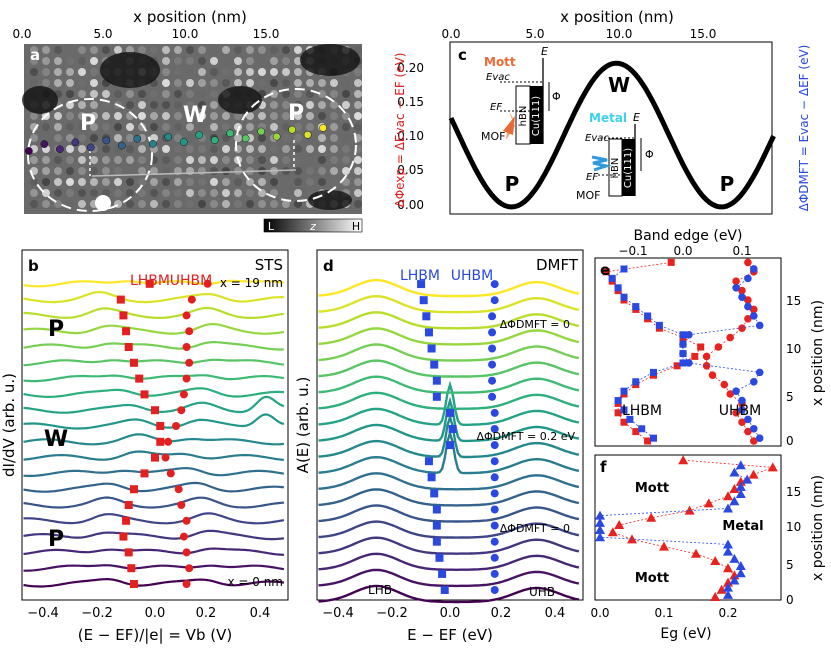  What do you see at coordinates (496, 107) in the screenshot?
I see `inset-mott-ef: EF` at bounding box center [496, 107].